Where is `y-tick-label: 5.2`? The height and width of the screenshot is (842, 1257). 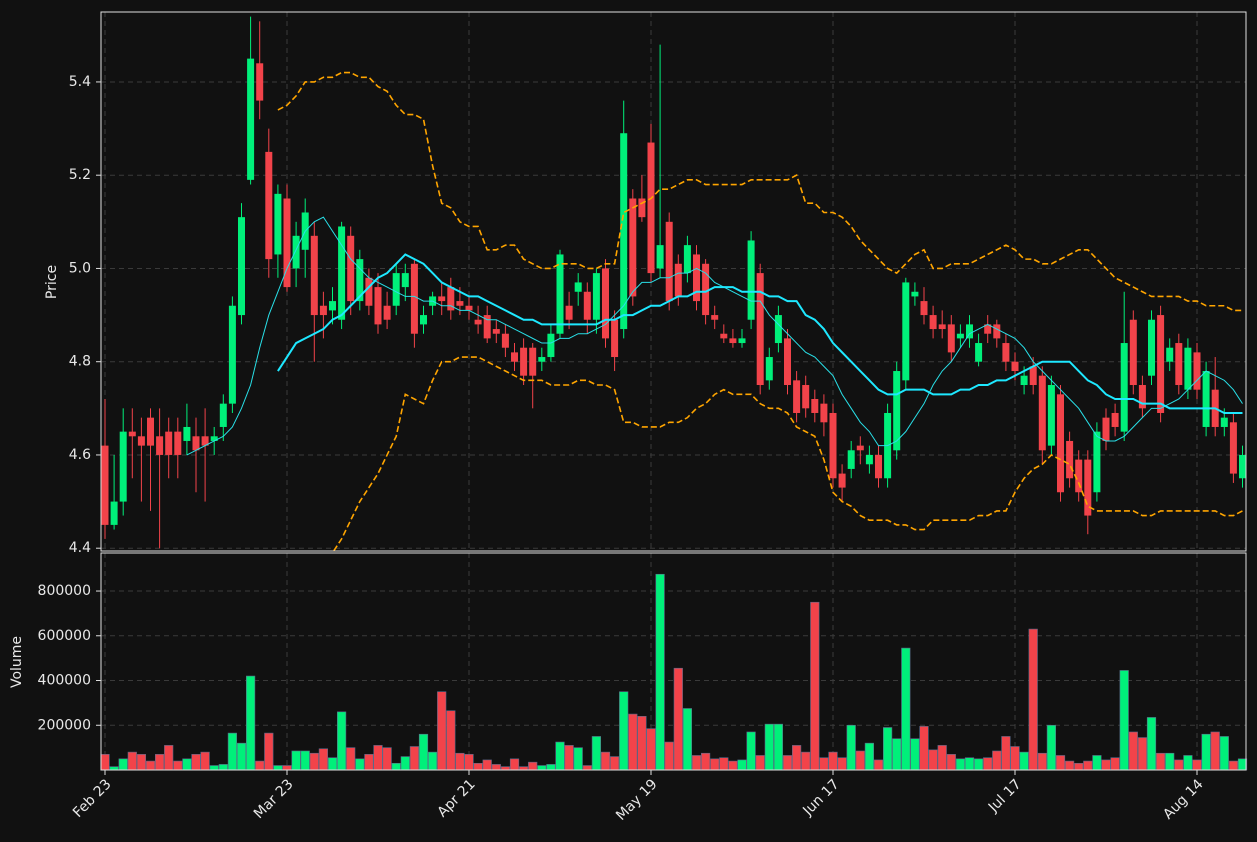 y-tick-label: 5.2 is located at coordinates (80, 175).